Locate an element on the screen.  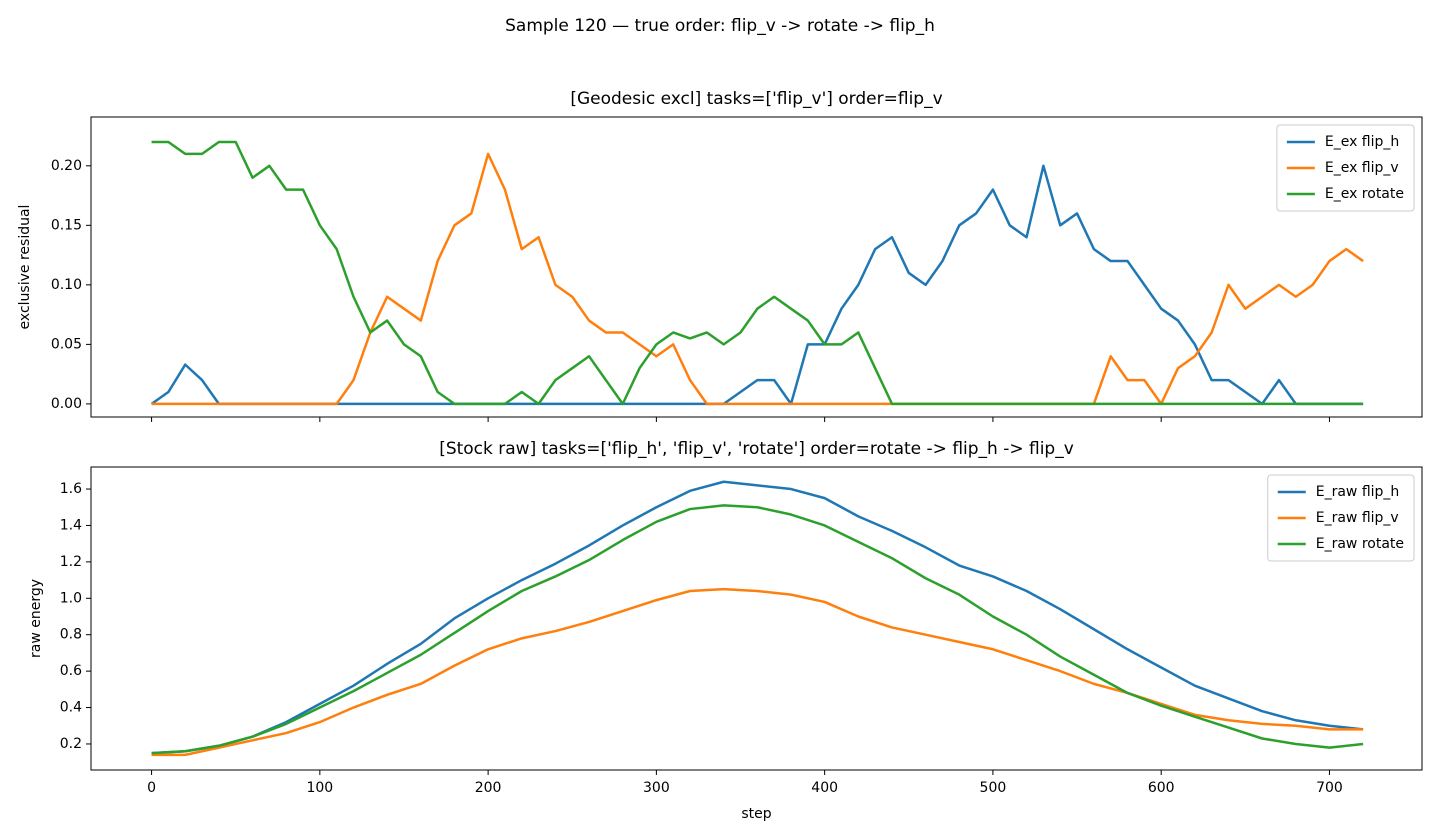
legend-label: E_ex flip_v is located at coordinates (1362, 168).